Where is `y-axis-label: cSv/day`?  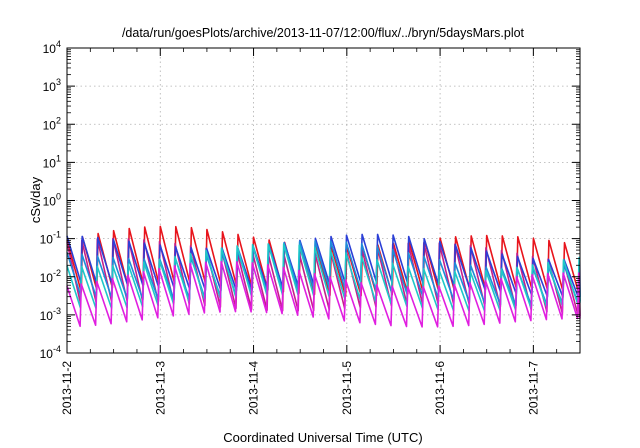
y-axis-label: cSv/day is located at coordinates (35, 199).